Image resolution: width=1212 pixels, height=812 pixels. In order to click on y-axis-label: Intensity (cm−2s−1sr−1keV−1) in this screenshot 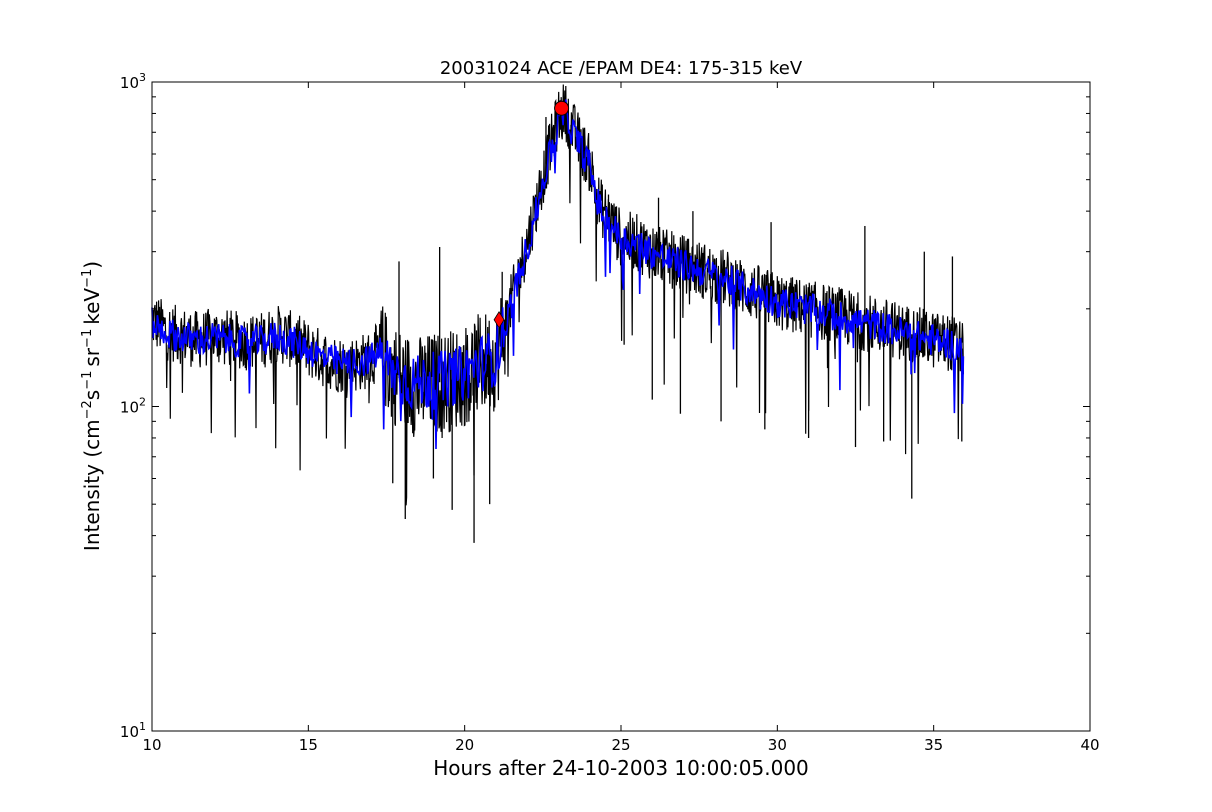, I will do `click(92, 406)`.